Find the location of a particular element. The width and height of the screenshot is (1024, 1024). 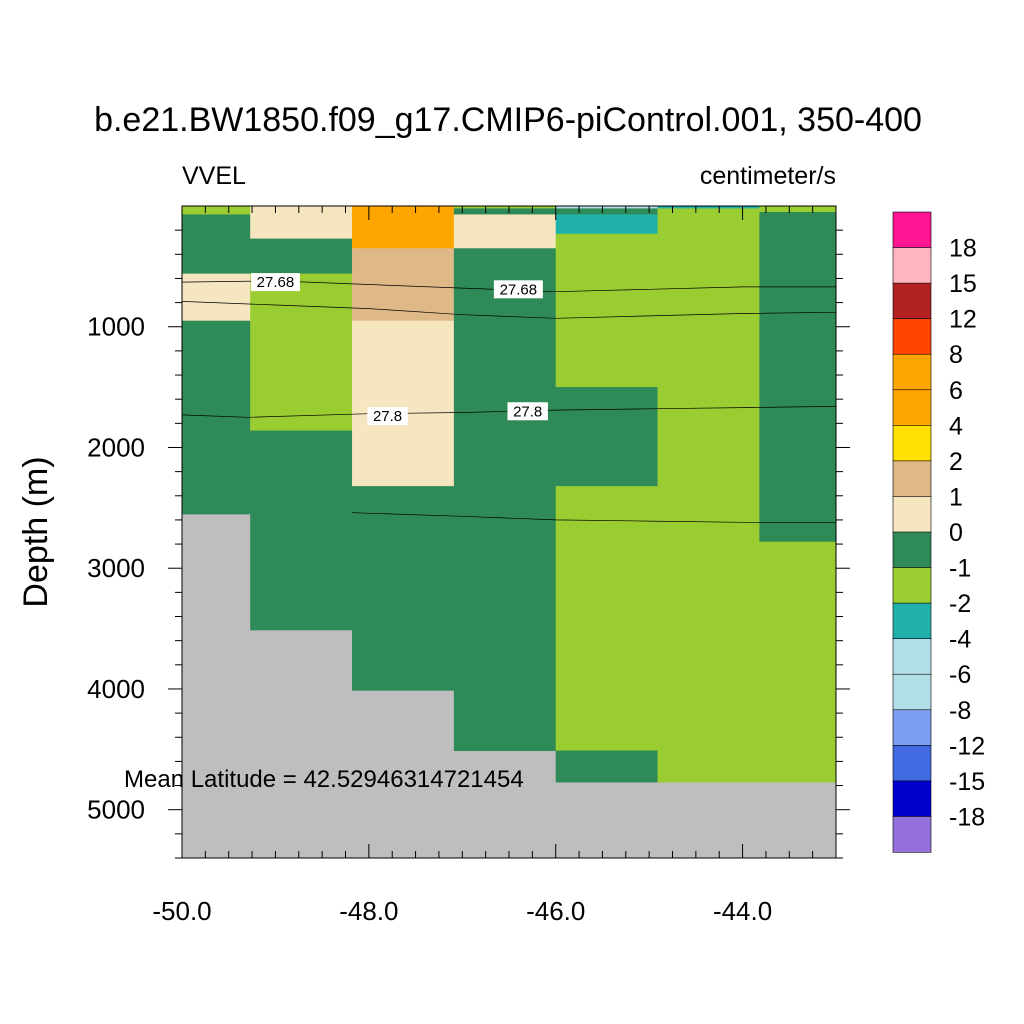

y-axis-label: Depth (m) is located at coordinates (36, 531).